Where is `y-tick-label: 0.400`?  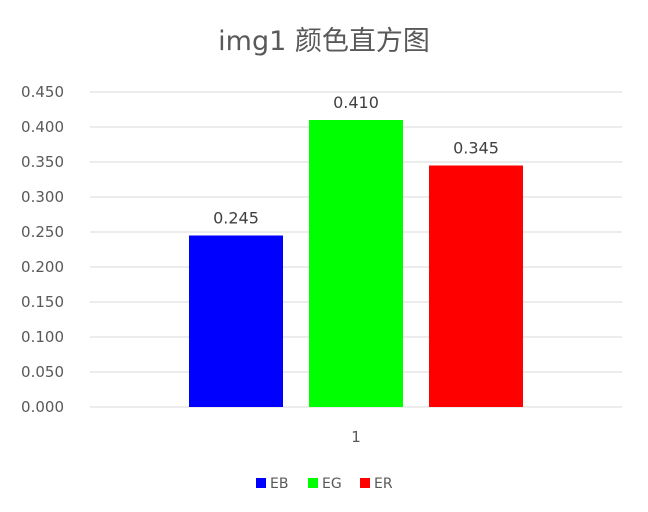 y-tick-label: 0.400 is located at coordinates (42, 127).